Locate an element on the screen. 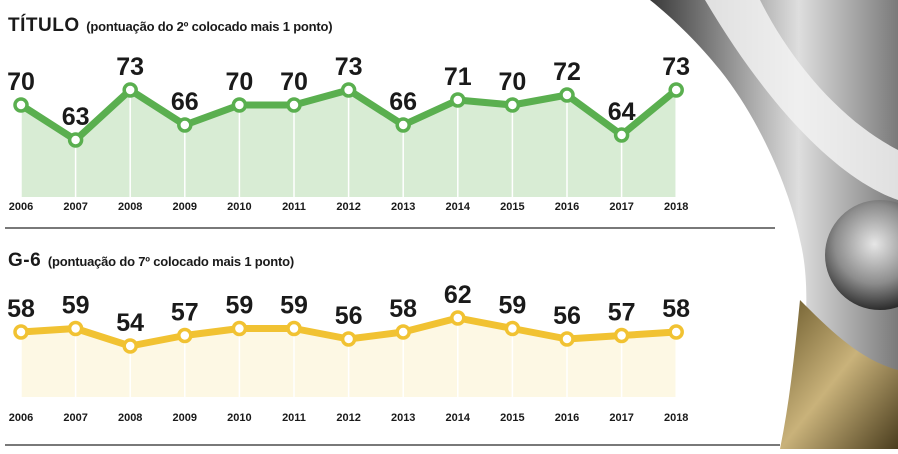  title-value-label-2011: 70 is located at coordinates (294, 82).